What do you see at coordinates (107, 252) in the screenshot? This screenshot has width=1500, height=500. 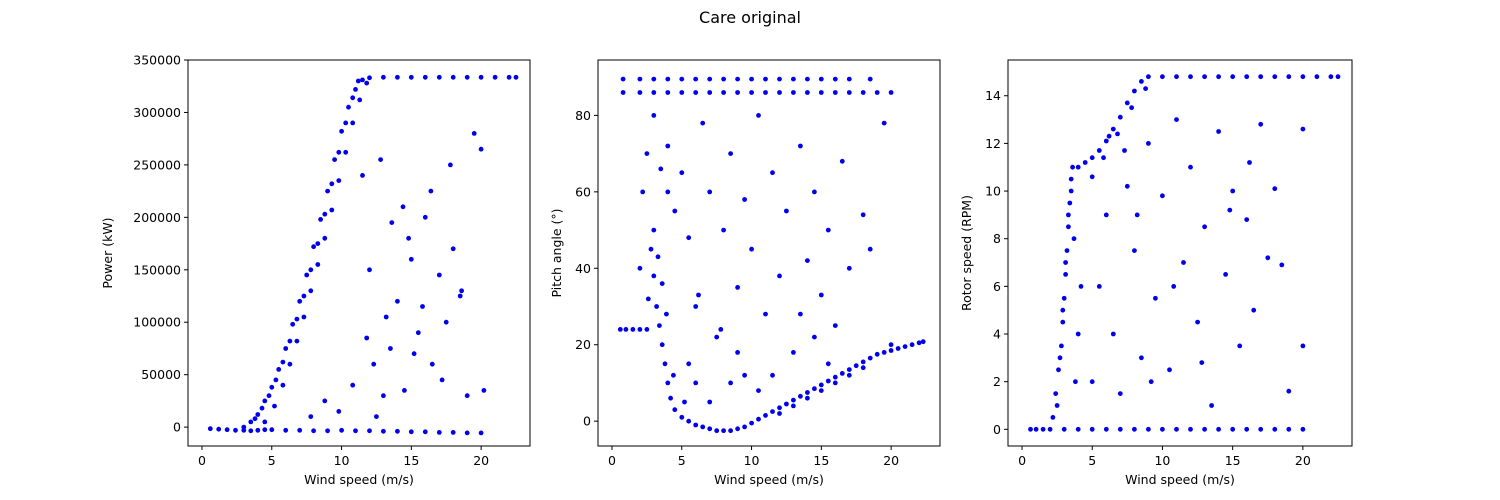 I see `y-axis-label: Power (kW)` at bounding box center [107, 252].